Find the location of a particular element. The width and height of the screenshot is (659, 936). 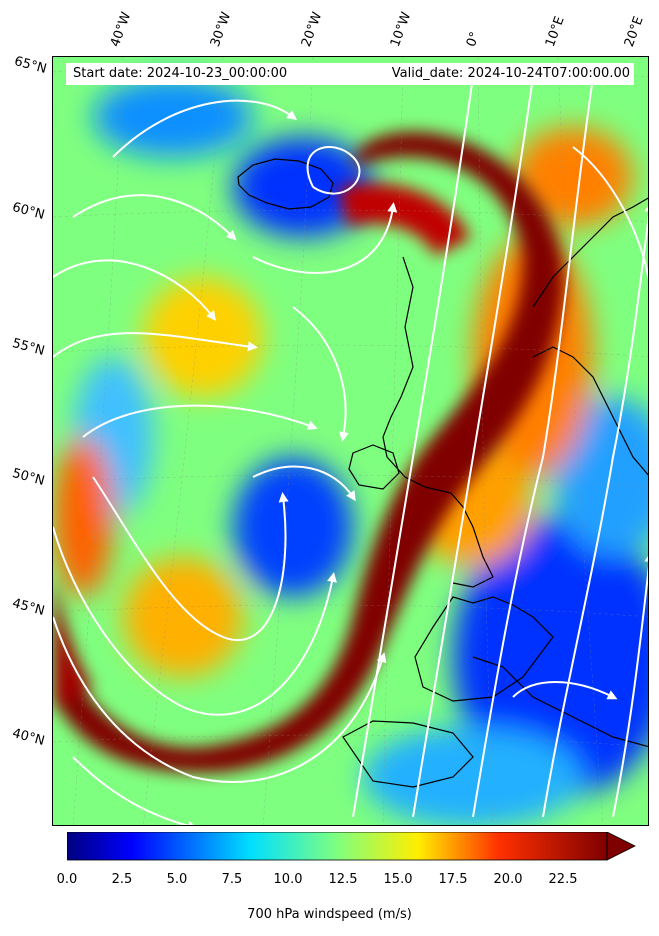

lon-label-30w: 30°W is located at coordinates (221, 29).